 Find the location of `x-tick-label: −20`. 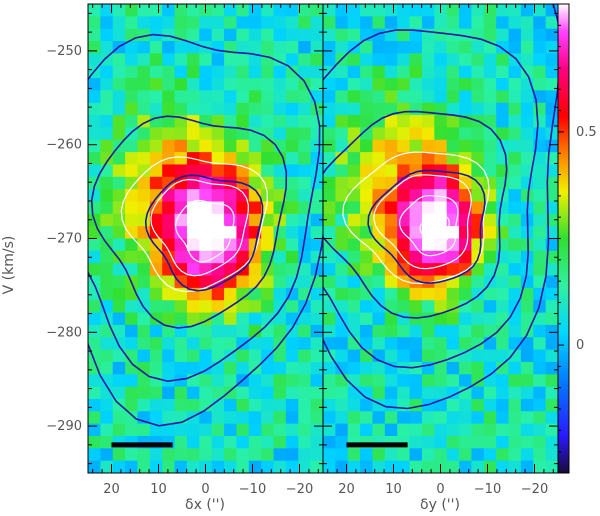

x-tick-label: −20 is located at coordinates (299, 489).